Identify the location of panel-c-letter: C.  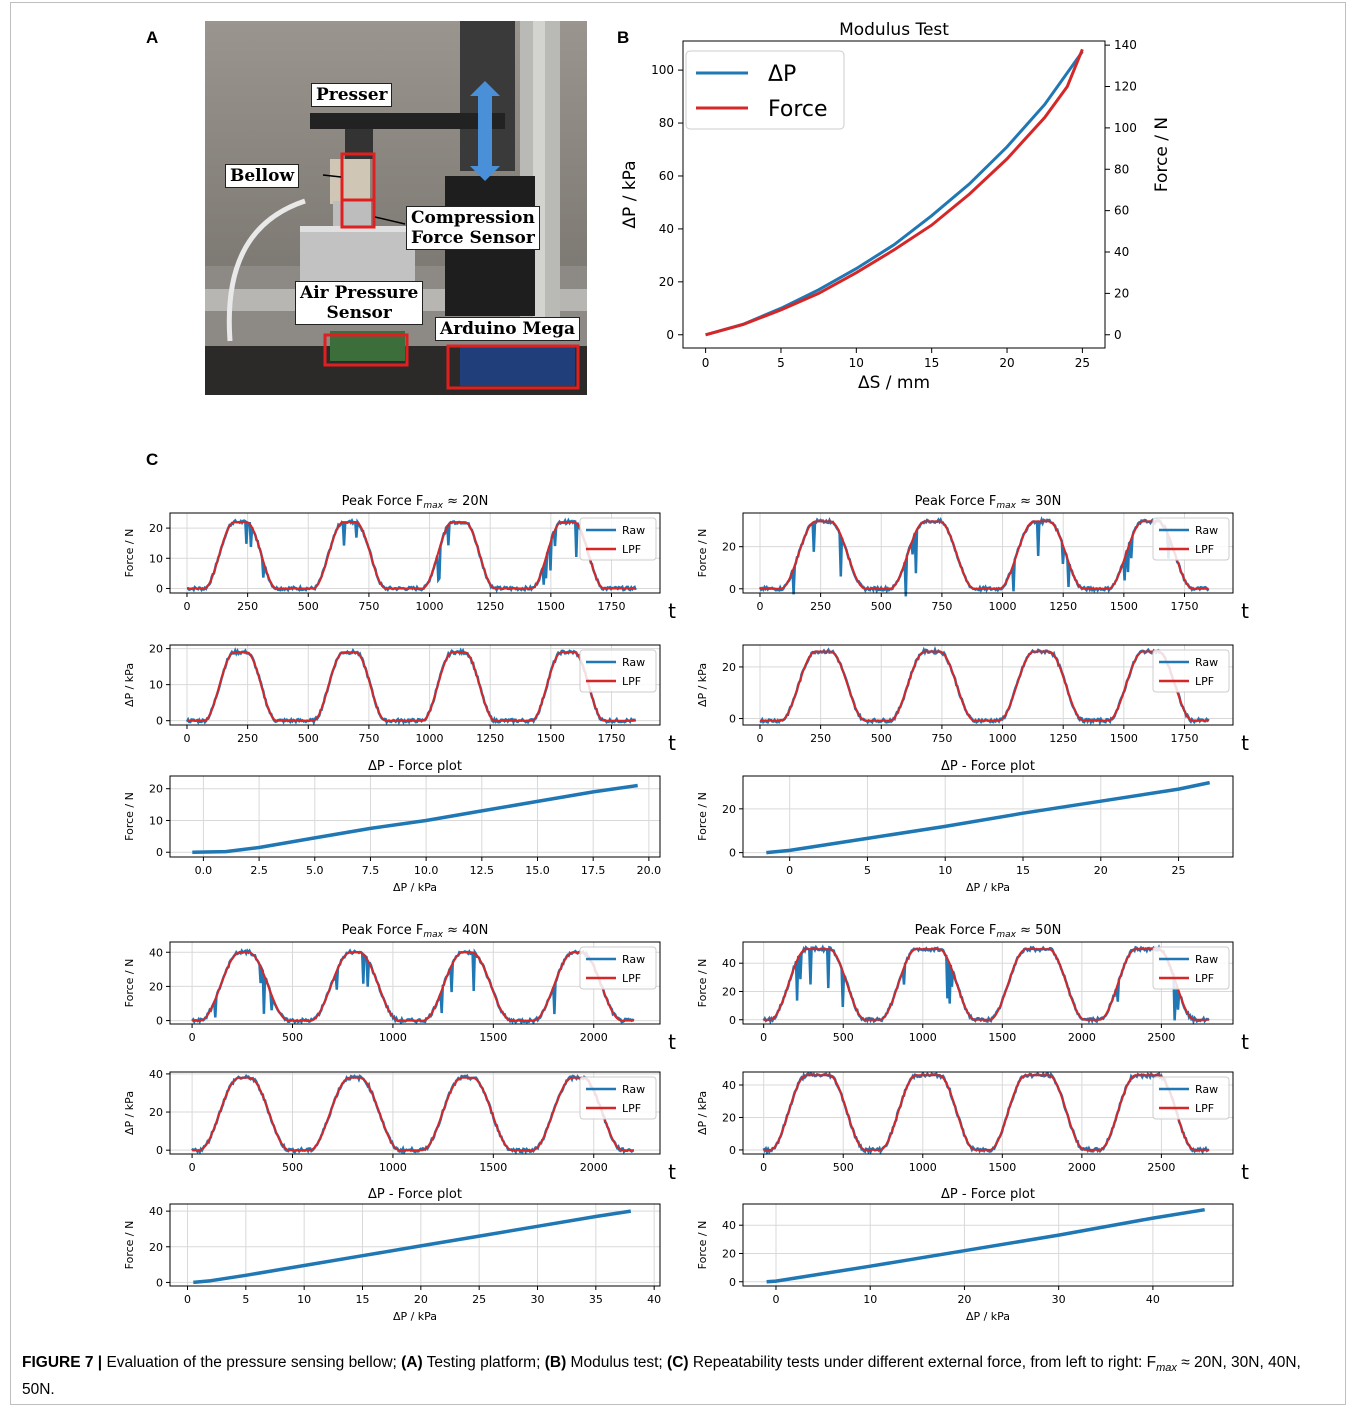
(152, 459).